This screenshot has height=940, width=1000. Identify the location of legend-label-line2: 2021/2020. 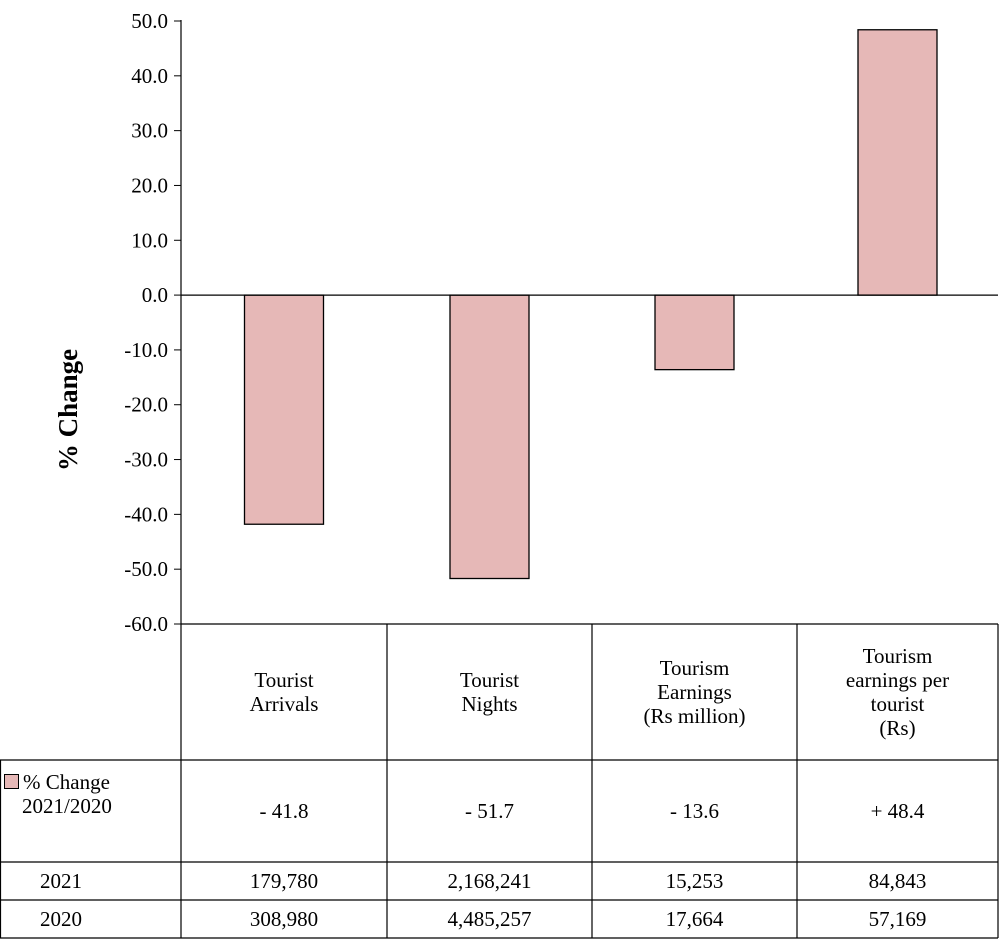
(67, 806).